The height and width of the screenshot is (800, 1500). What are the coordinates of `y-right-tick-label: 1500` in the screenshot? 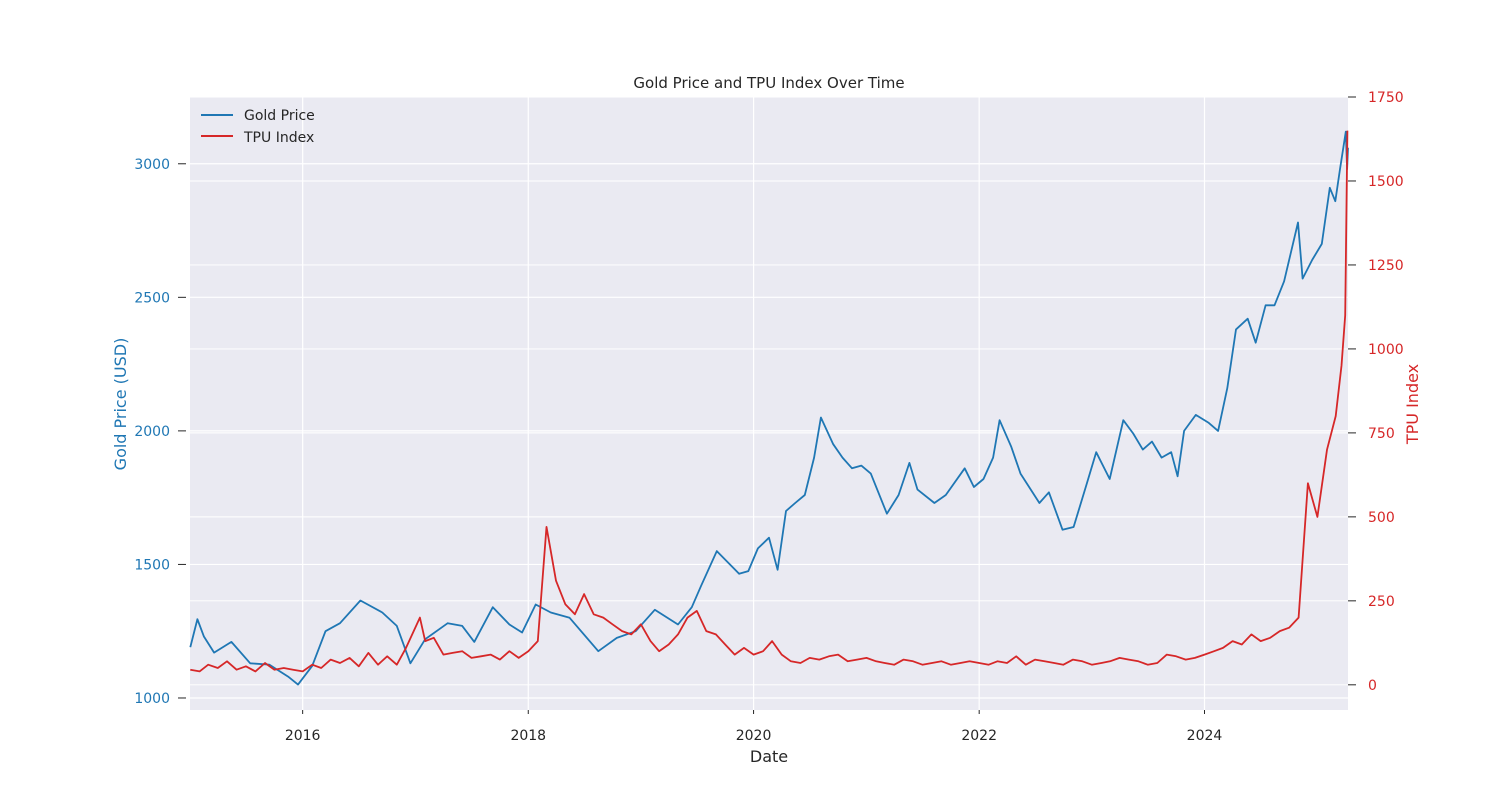 It's located at (1386, 182).